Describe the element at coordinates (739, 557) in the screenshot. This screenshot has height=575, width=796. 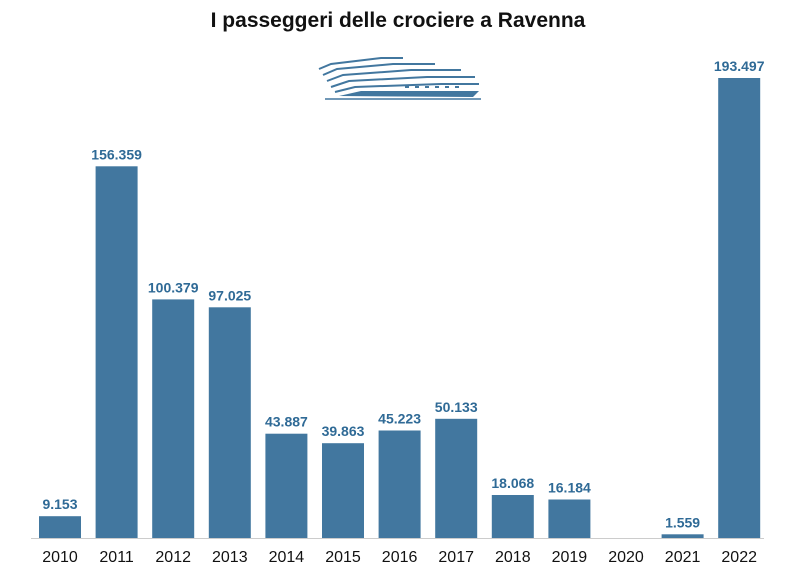
I see `x-tick-label-2022: 2022` at that location.